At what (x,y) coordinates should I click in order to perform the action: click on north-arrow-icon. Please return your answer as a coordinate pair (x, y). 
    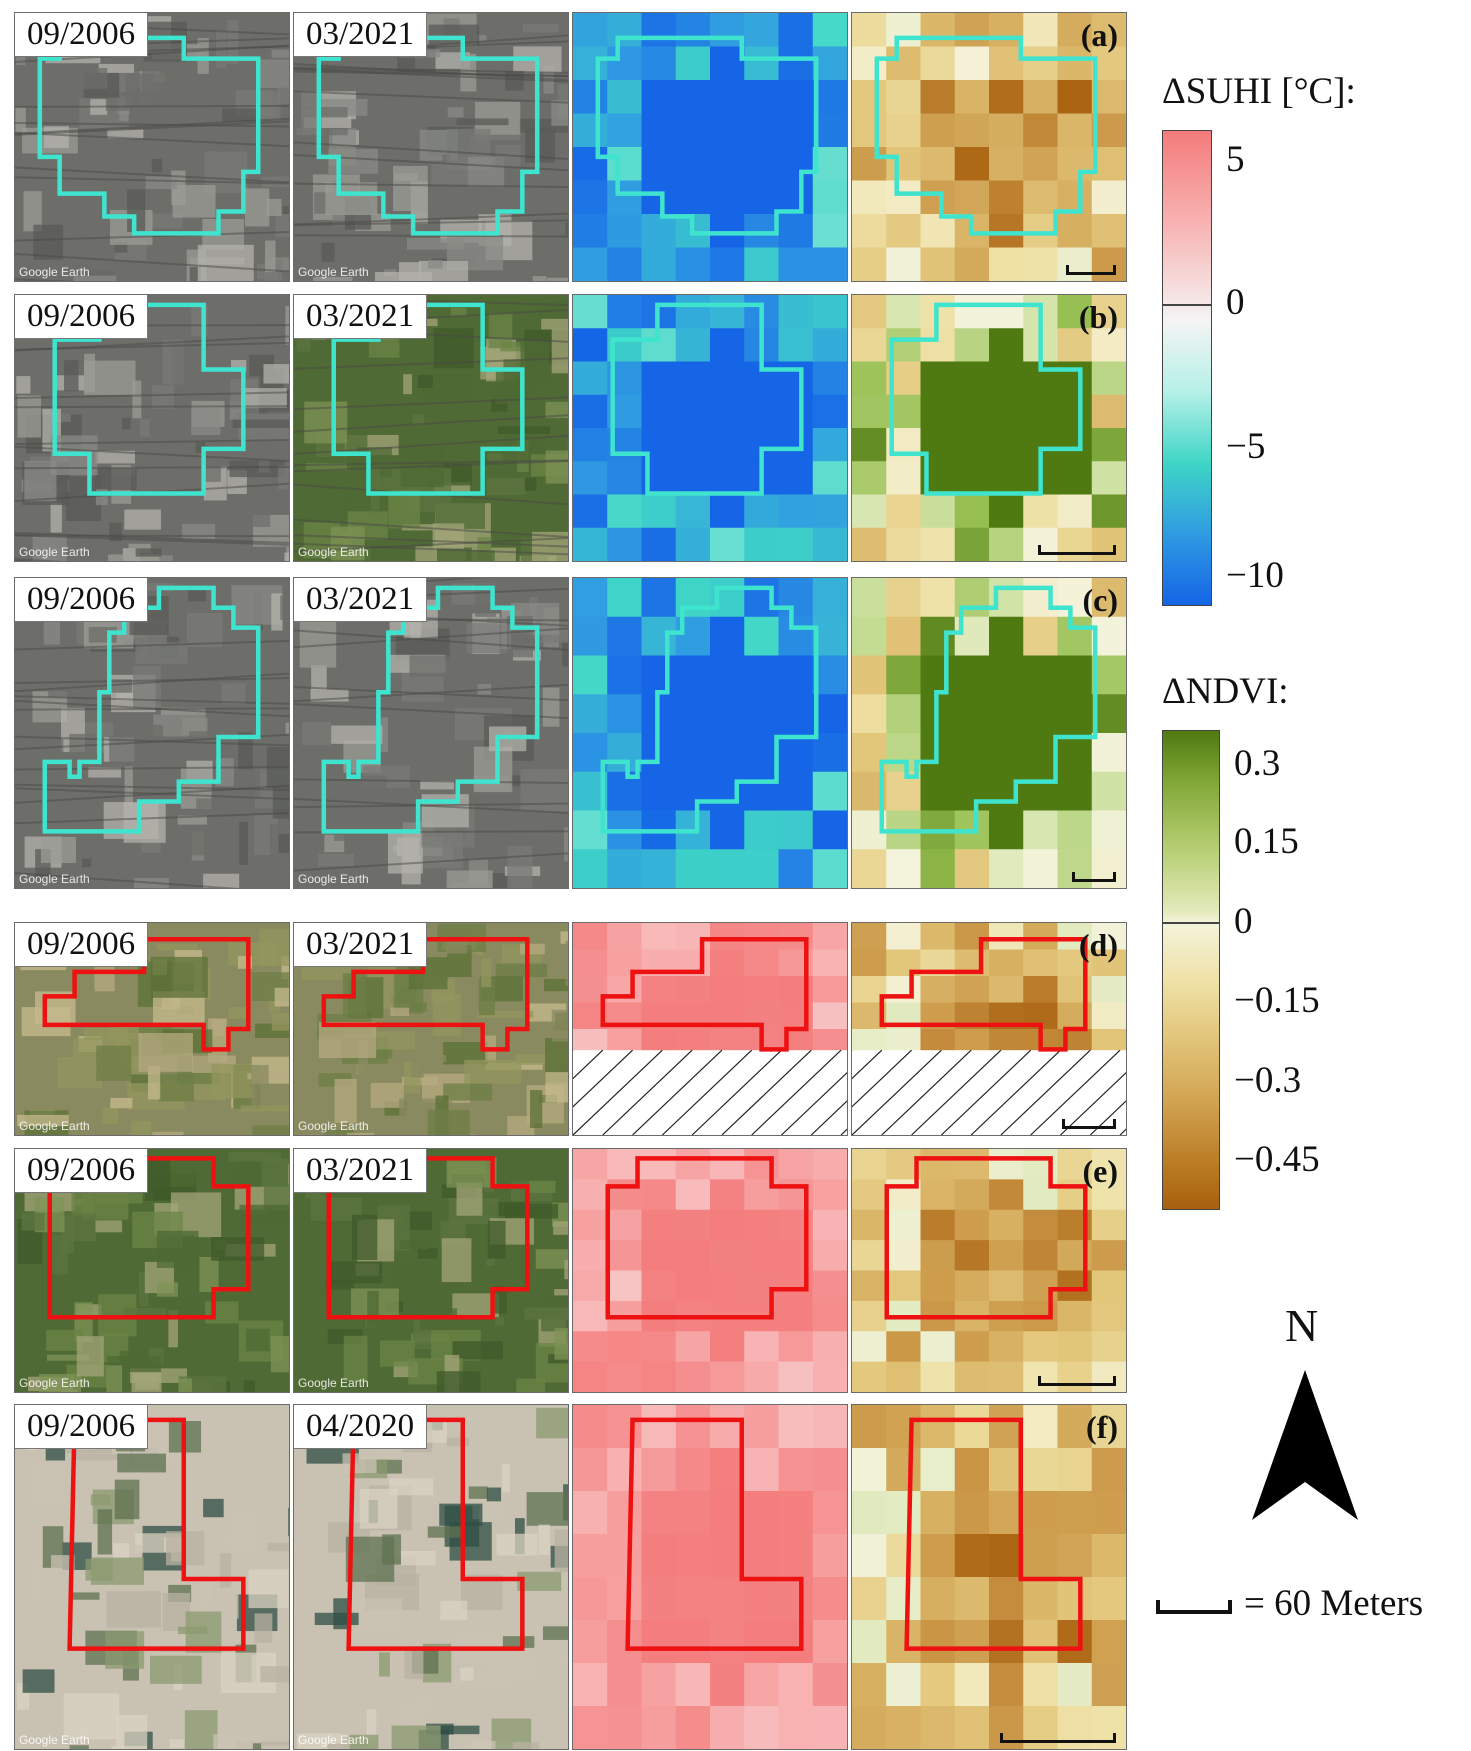
    Looking at the image, I should click on (1305, 1445).